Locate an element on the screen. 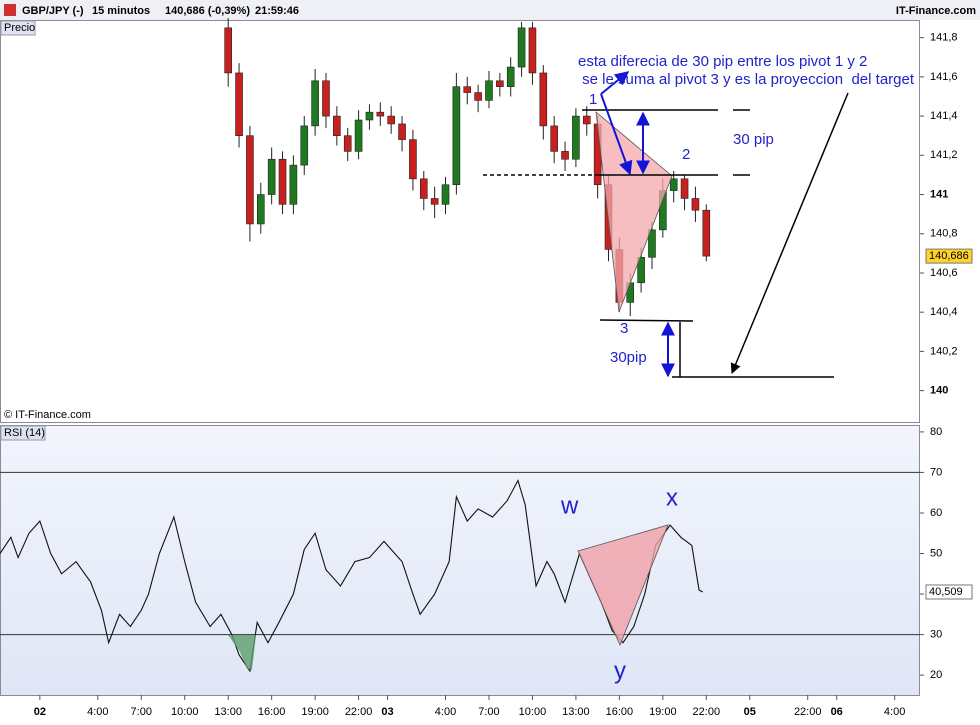  y-tick-label: 140,4 is located at coordinates (944, 312).